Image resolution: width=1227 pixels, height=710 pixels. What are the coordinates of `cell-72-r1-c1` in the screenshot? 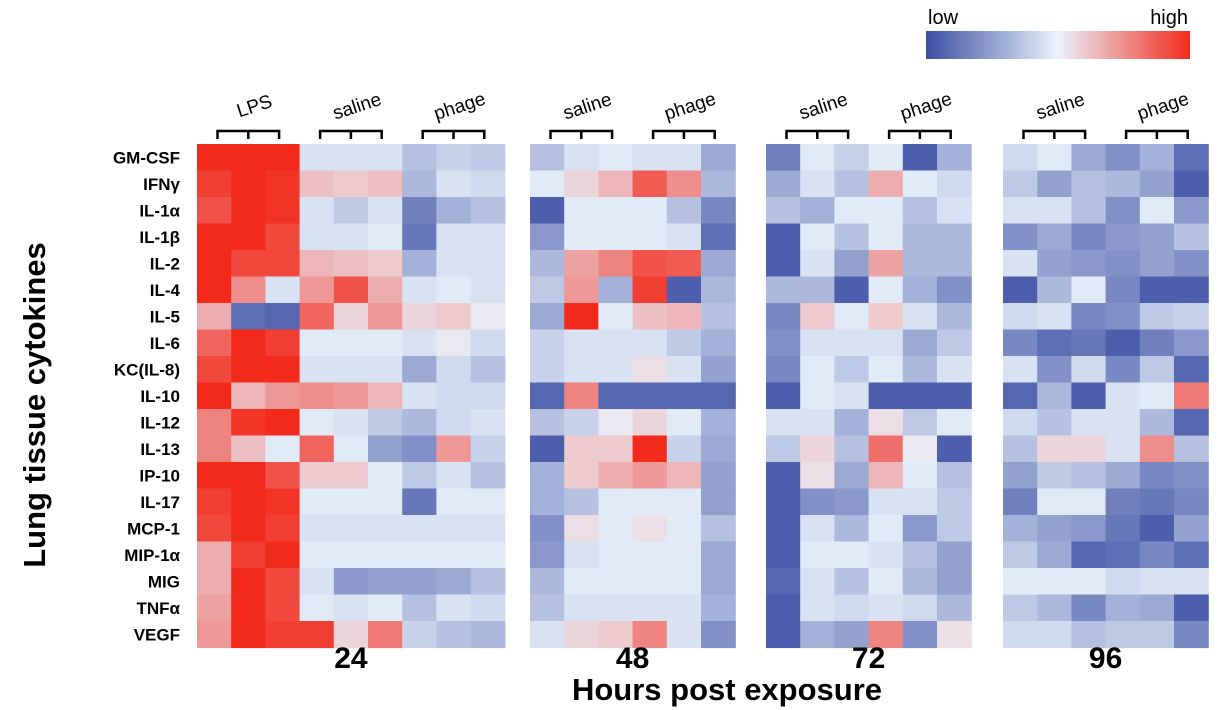 It's located at (817, 184).